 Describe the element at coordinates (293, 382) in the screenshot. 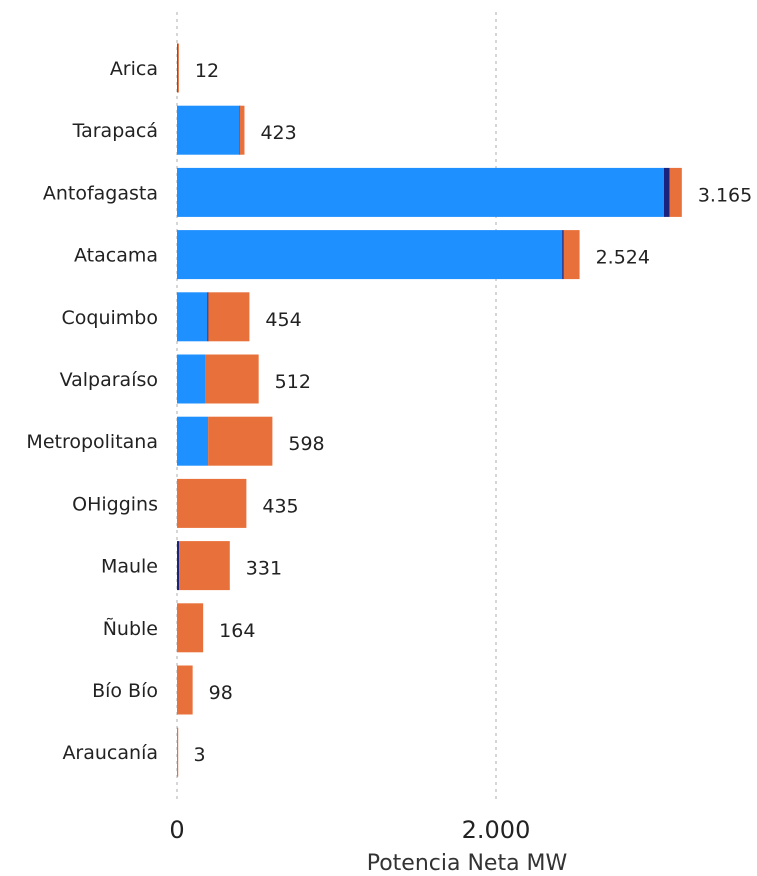

I see `data-label: 512` at that location.